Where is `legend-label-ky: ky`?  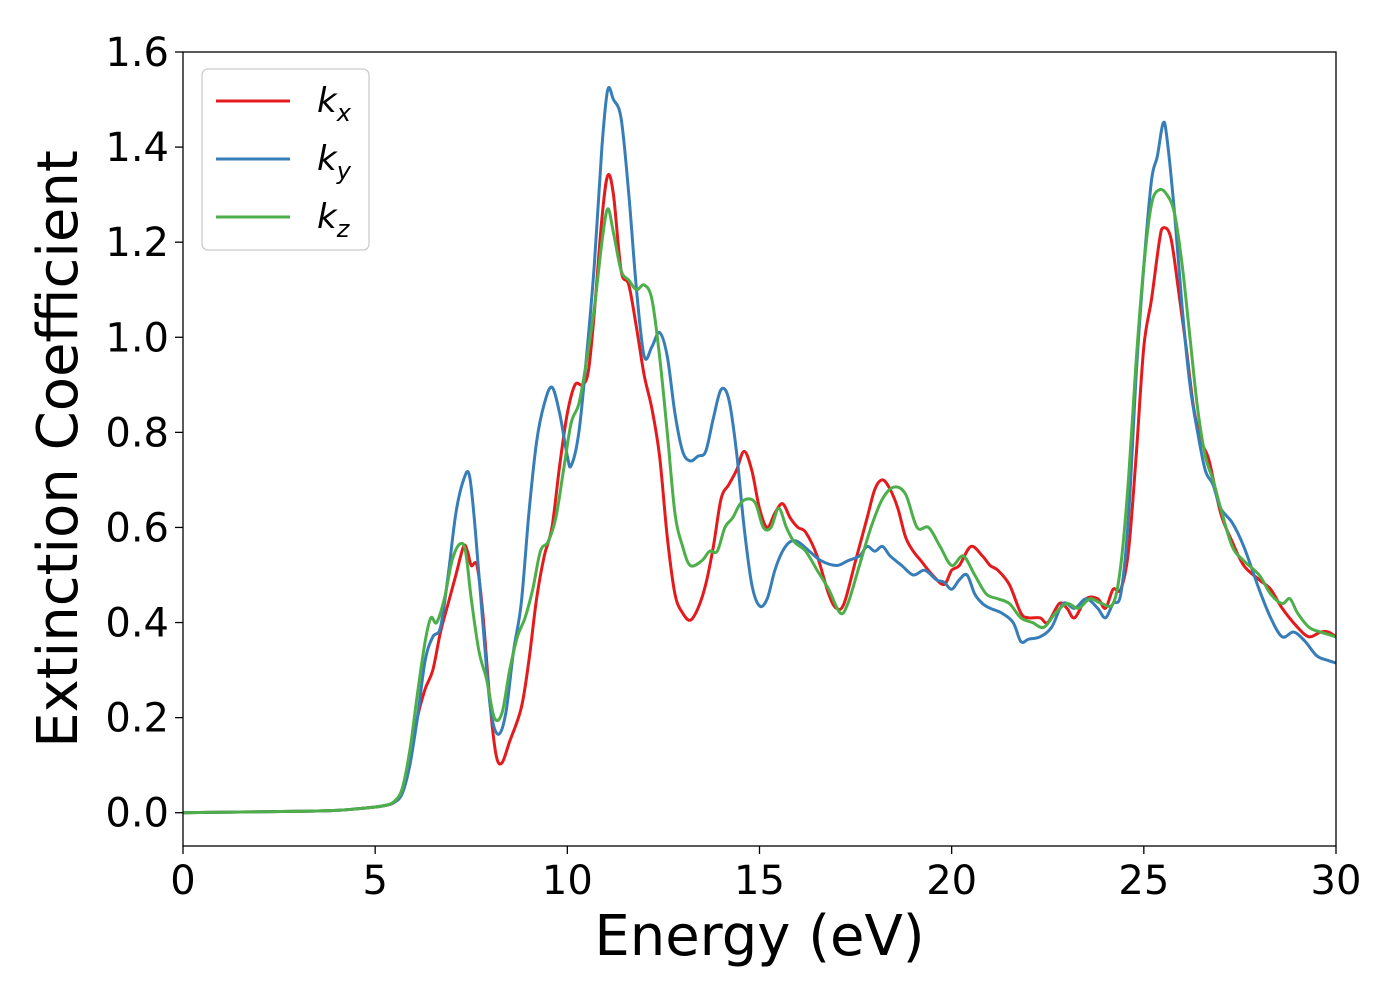 legend-label-ky: ky is located at coordinates (334, 162).